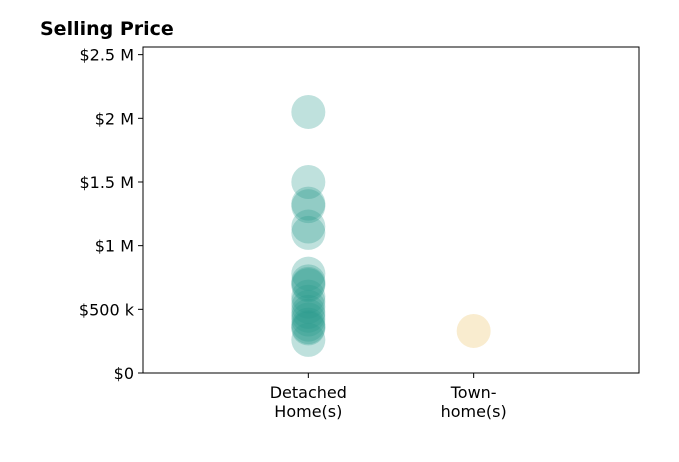 This screenshot has height=462, width=679. Describe the element at coordinates (114, 118) in the screenshot. I see `y-tick-label: $2 M` at that location.